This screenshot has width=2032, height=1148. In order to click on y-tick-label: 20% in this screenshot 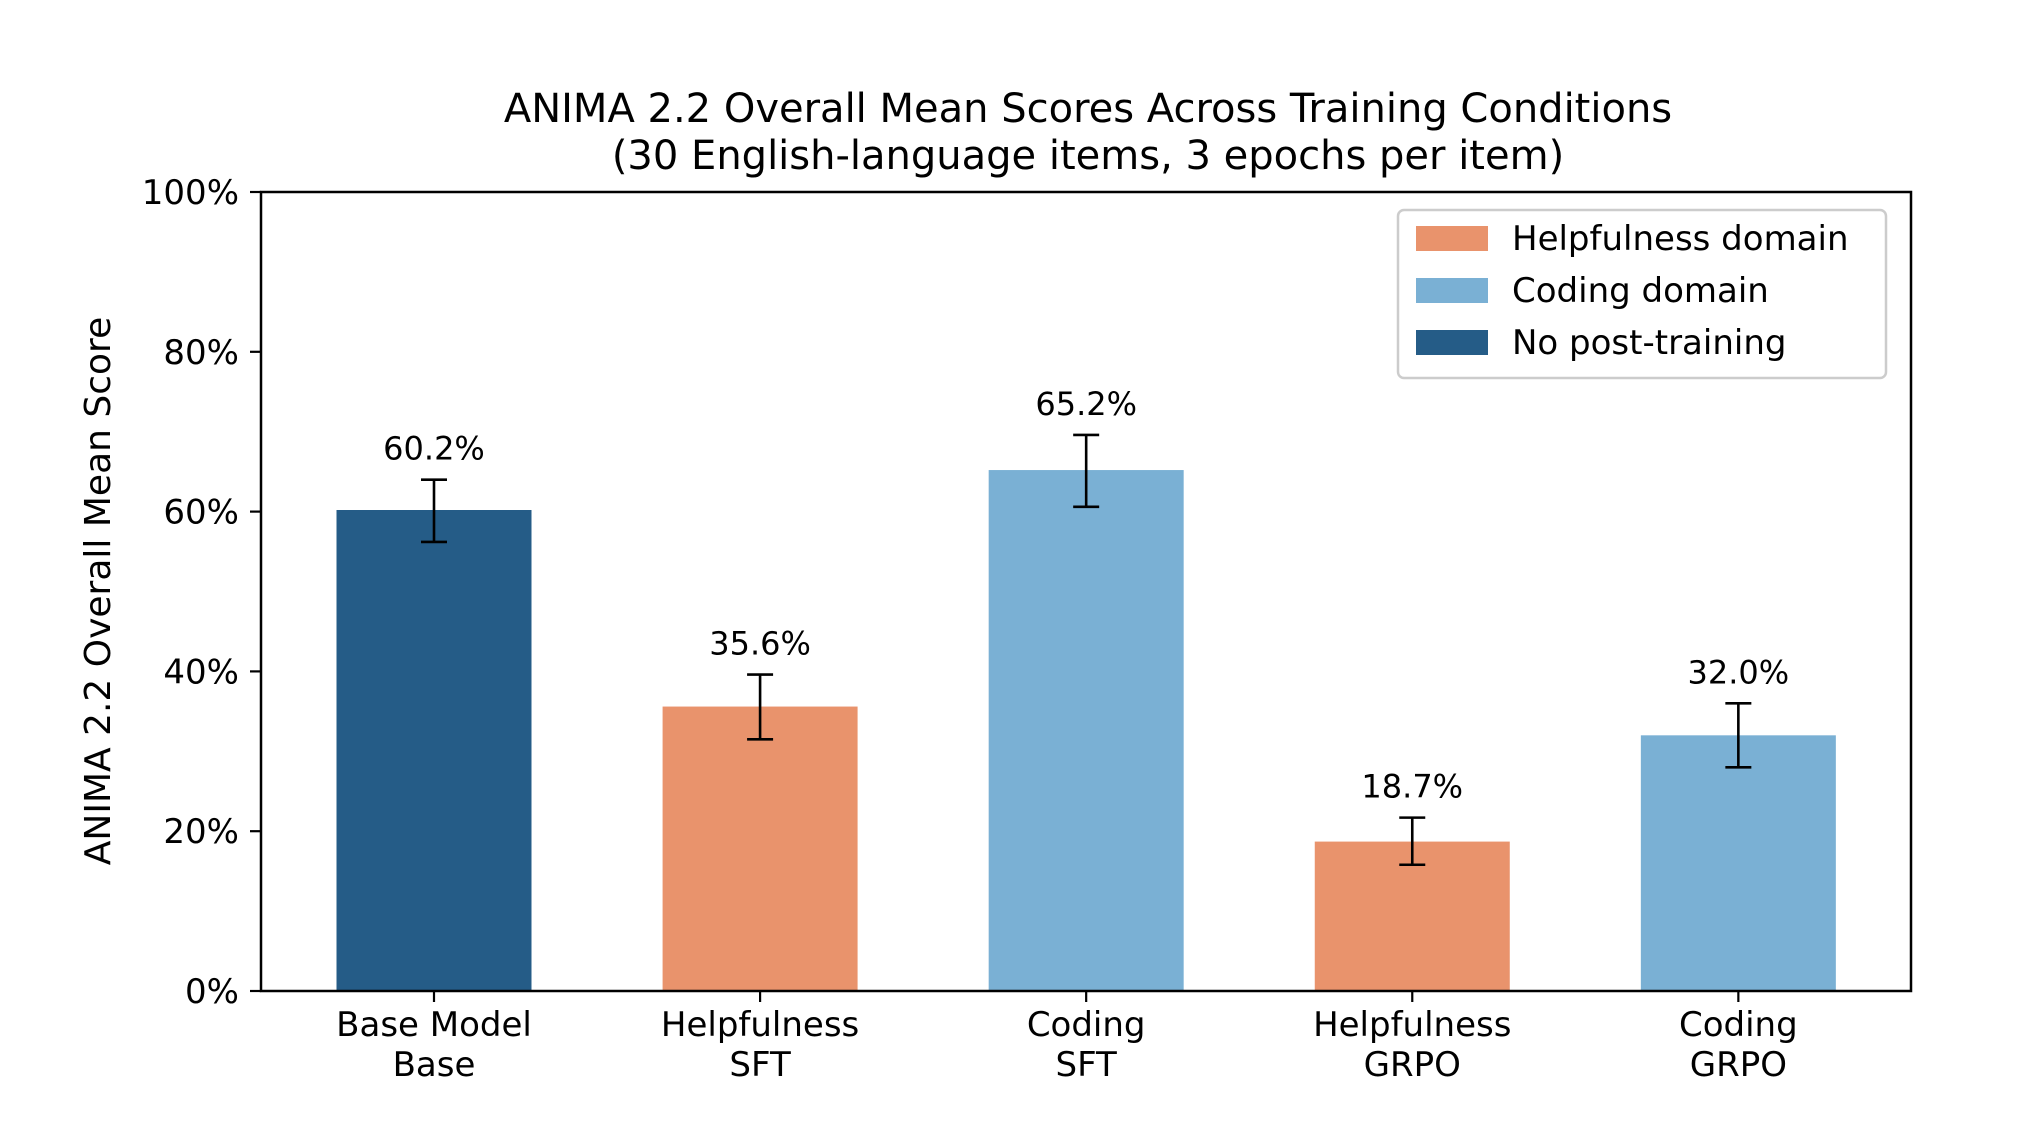, I will do `click(201, 832)`.